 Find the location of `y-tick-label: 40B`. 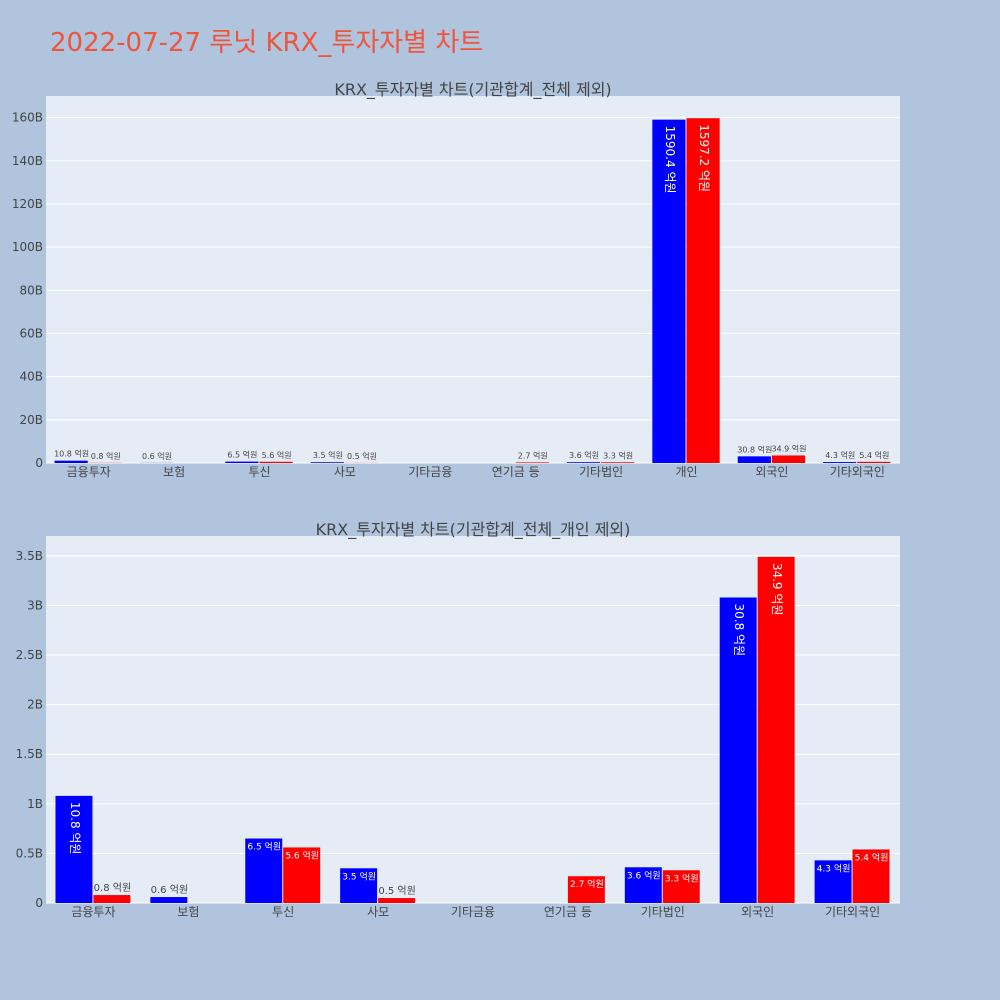

y-tick-label: 40B is located at coordinates (31, 377).